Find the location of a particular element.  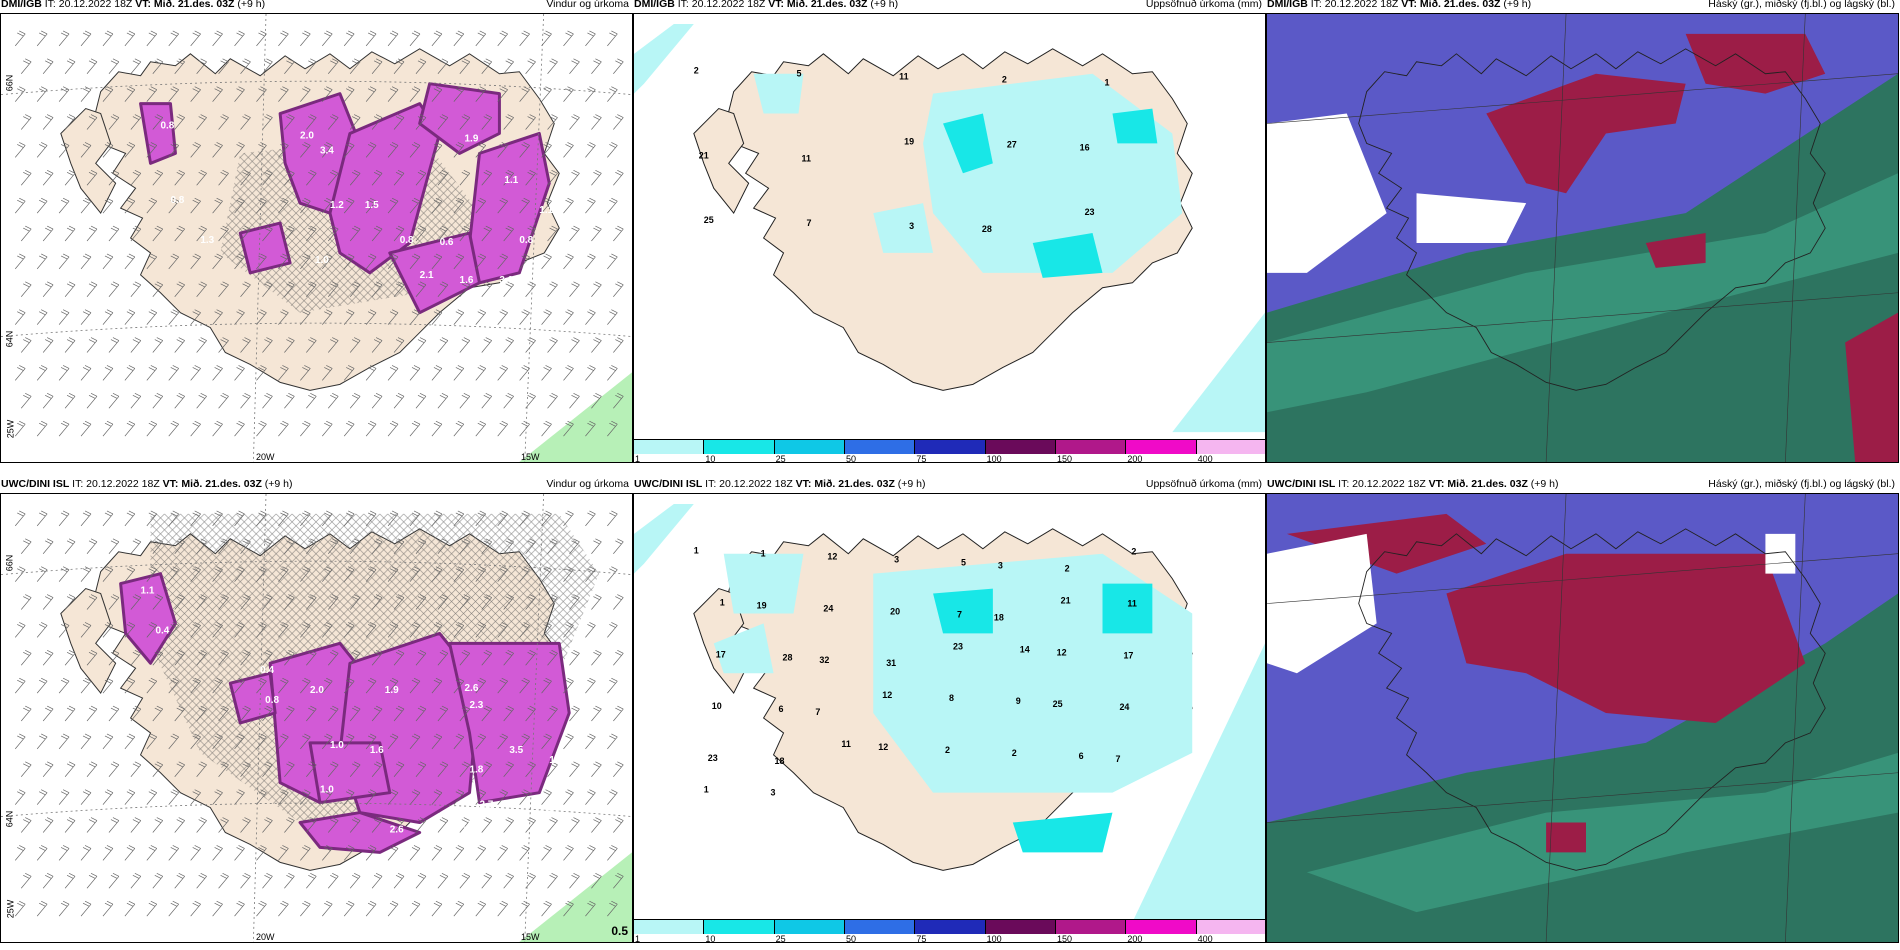

scale-note: 0.5 is located at coordinates (619, 931).